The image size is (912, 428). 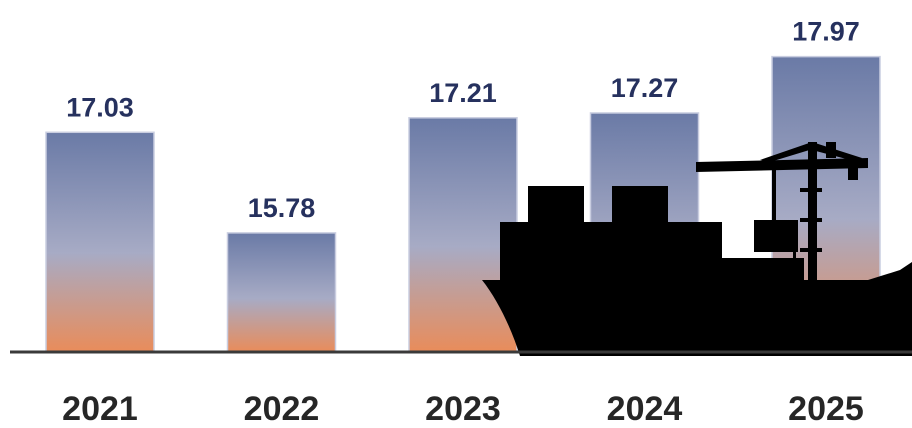 I want to click on x-tick-label-2022: 2022, so click(x=282, y=409).